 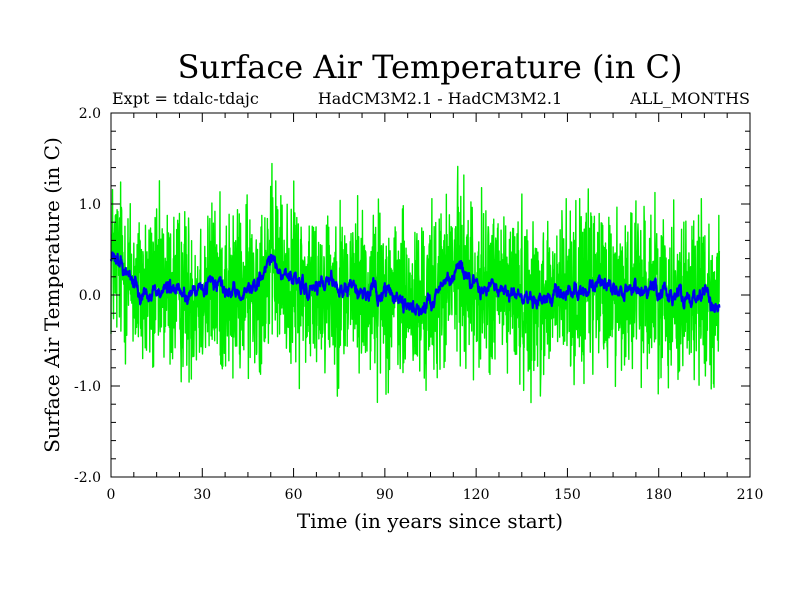 What do you see at coordinates (476, 495) in the screenshot?
I see `x-tick-label: 120` at bounding box center [476, 495].